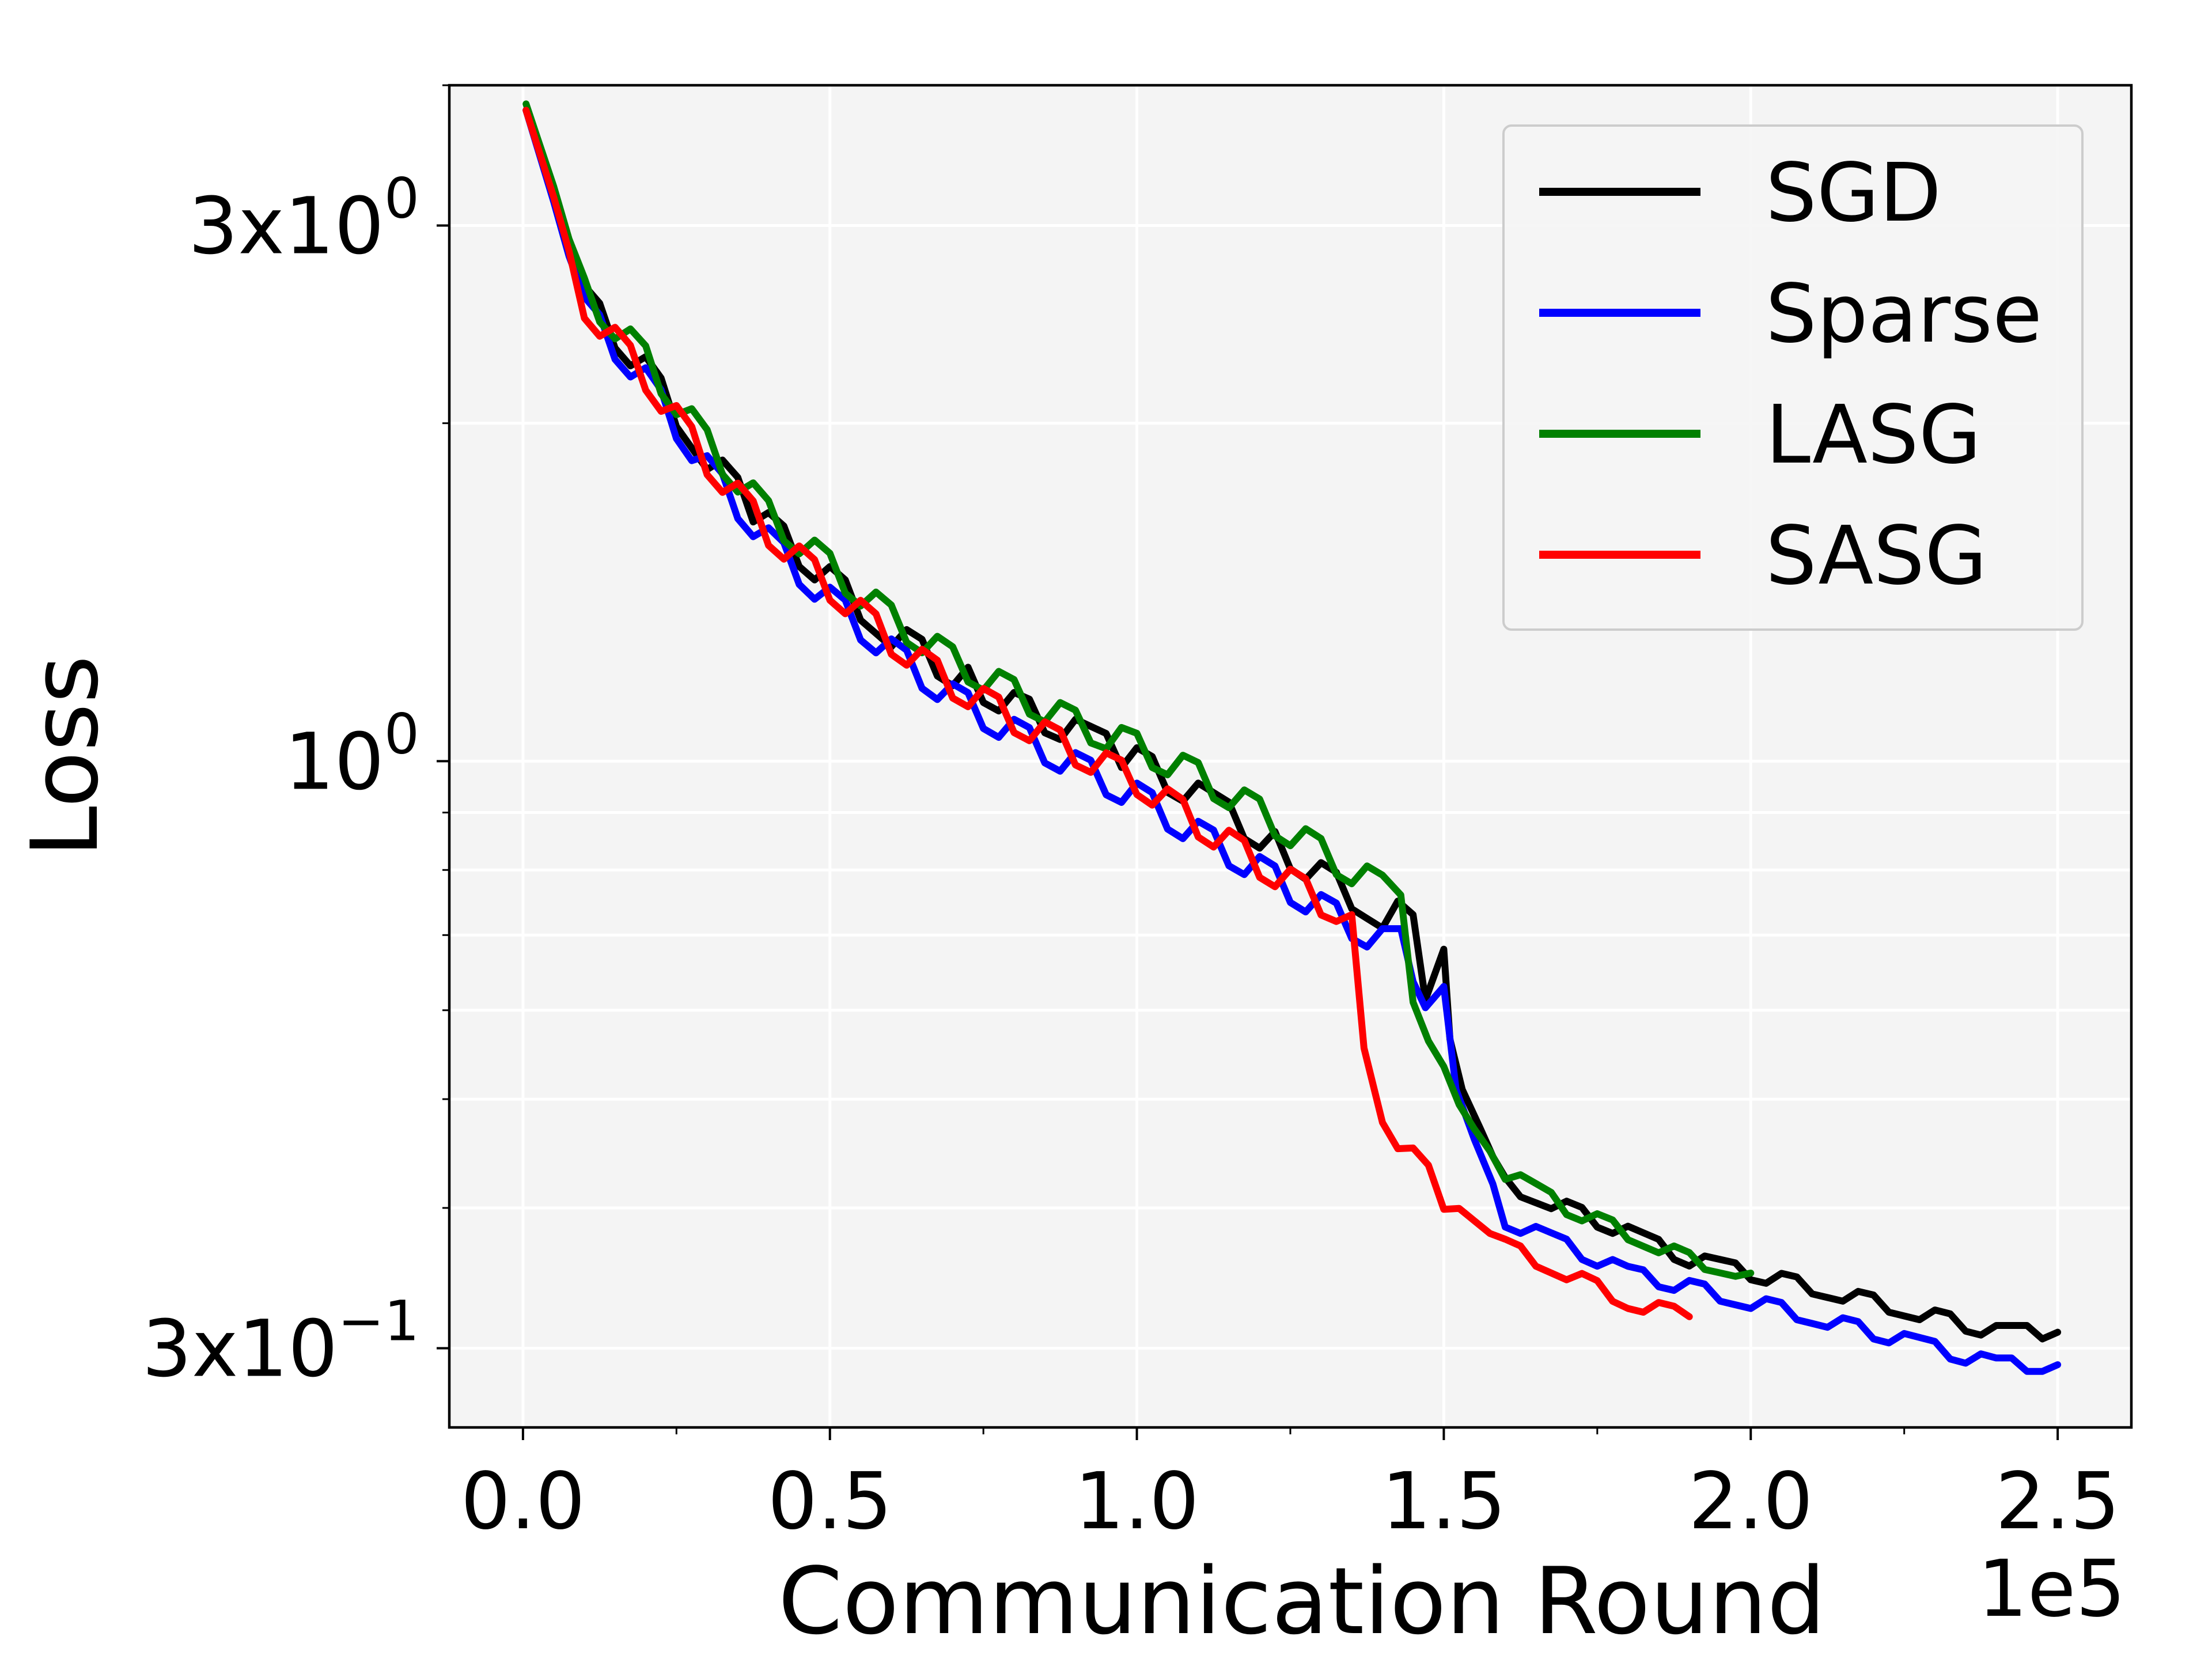 The height and width of the screenshot is (1659, 2212). What do you see at coordinates (1443, 1501) in the screenshot?
I see `x-tick-label: 1.5` at bounding box center [1443, 1501].